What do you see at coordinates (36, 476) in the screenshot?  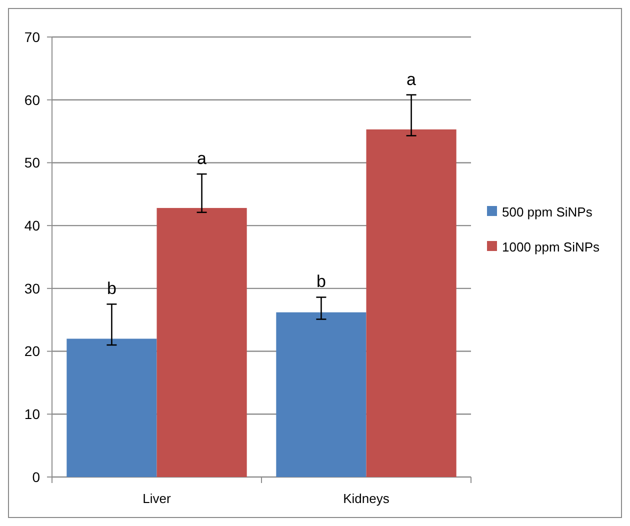 I see `y-tick-label: 0` at bounding box center [36, 476].